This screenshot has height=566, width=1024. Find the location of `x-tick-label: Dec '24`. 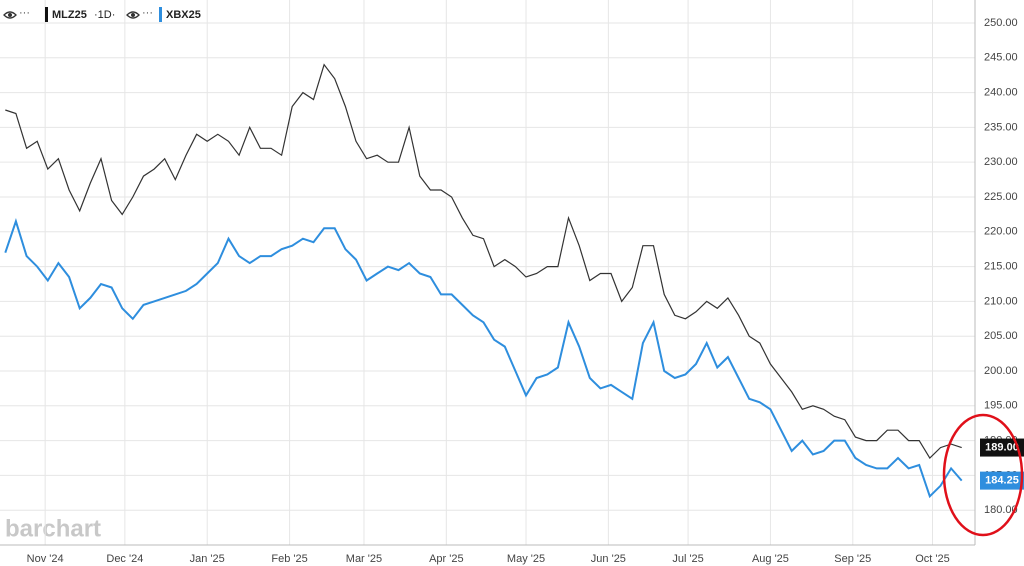

x-tick-label: Dec '24 is located at coordinates (124, 559).